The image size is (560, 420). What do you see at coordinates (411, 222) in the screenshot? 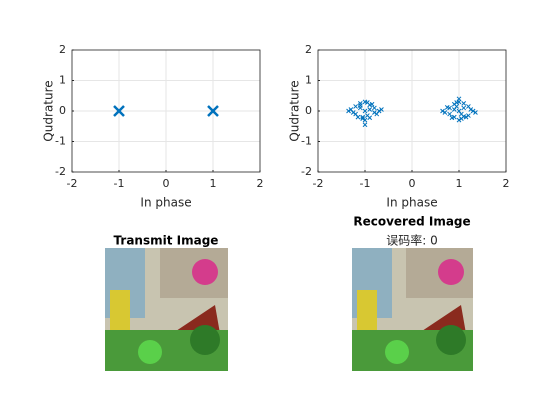
I see `image-title: Recovered Image` at bounding box center [411, 222].